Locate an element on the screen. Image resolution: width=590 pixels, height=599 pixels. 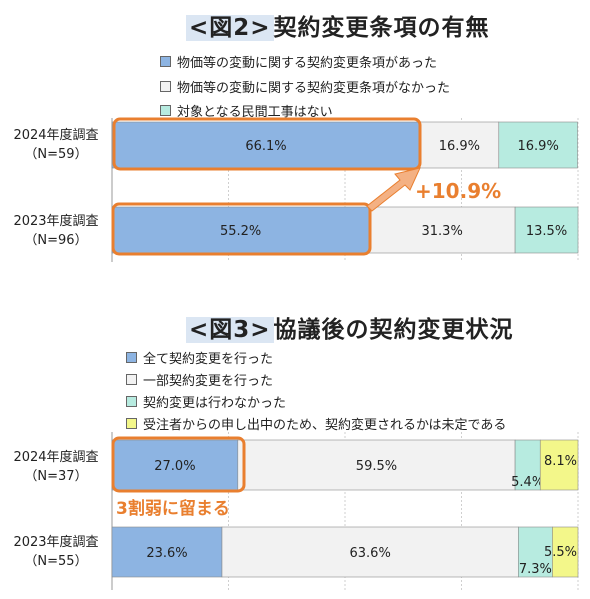
chart1-legend-label-1: 物価等の変動に関する契約変更条項があった is located at coordinates (307, 63).